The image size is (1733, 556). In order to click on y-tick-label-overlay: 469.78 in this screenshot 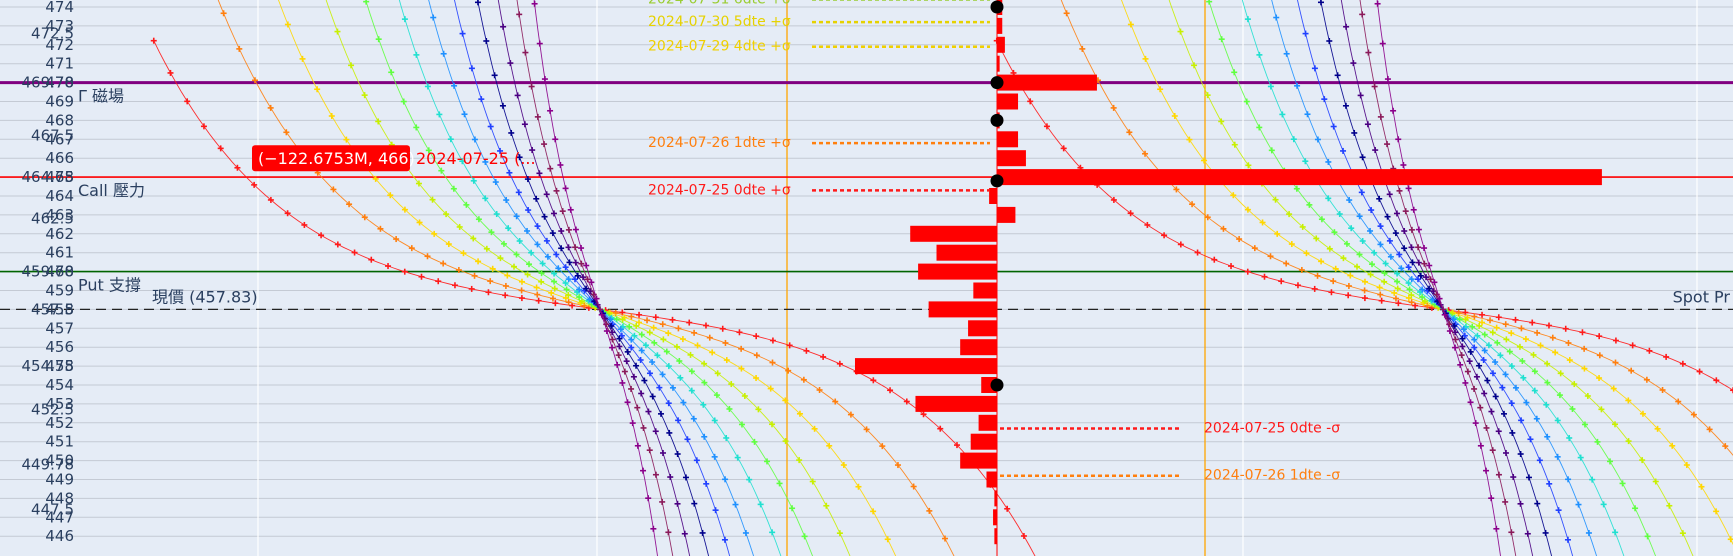, I will do `click(48, 83)`.